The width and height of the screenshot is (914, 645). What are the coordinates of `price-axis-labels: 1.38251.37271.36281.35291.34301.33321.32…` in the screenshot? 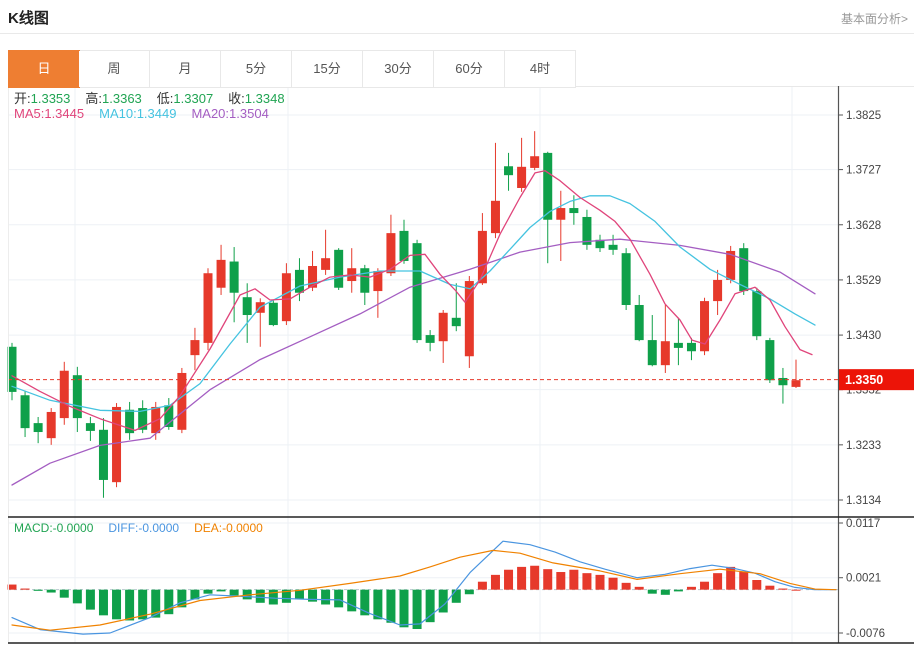 It's located at (860, 308).